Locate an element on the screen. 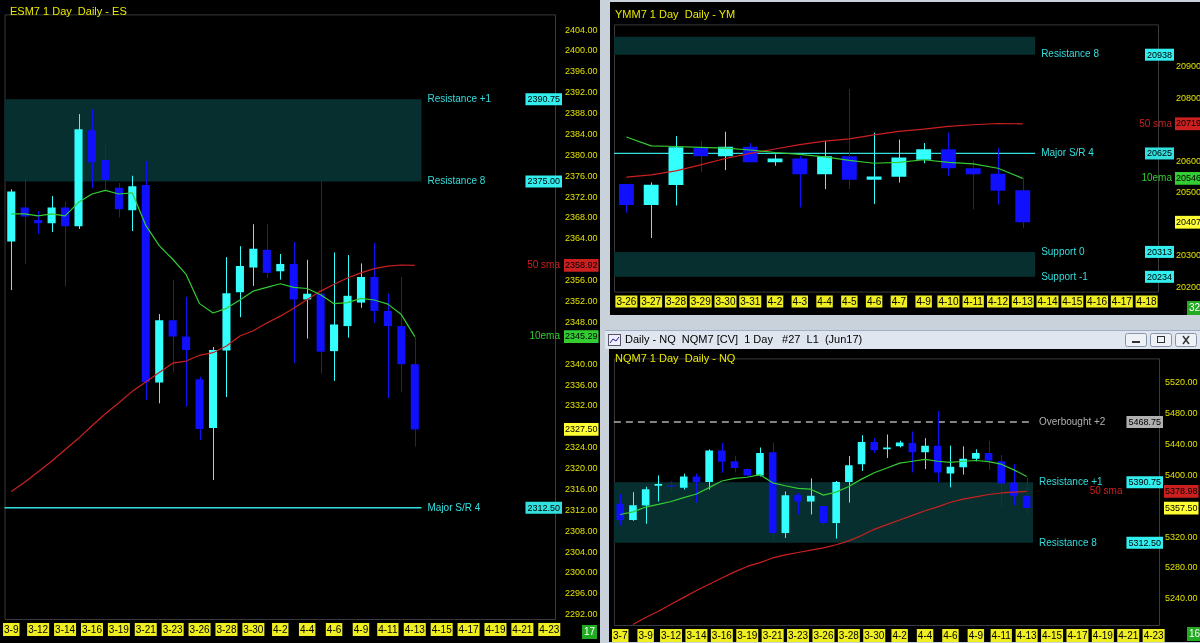 This screenshot has width=1200, height=643. y-tick-label: 2300.00 is located at coordinates (581, 572).